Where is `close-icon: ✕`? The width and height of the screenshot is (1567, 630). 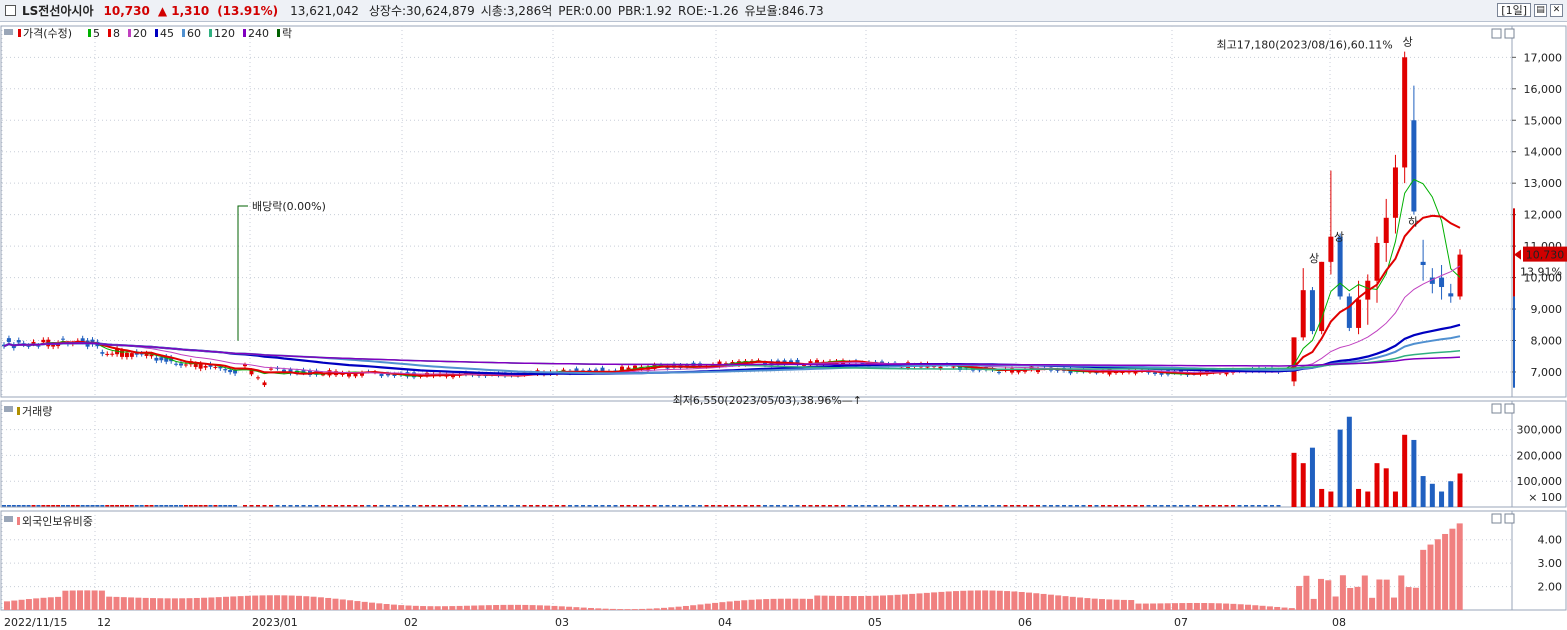
close-icon: ✕ is located at coordinates (1556, 10).